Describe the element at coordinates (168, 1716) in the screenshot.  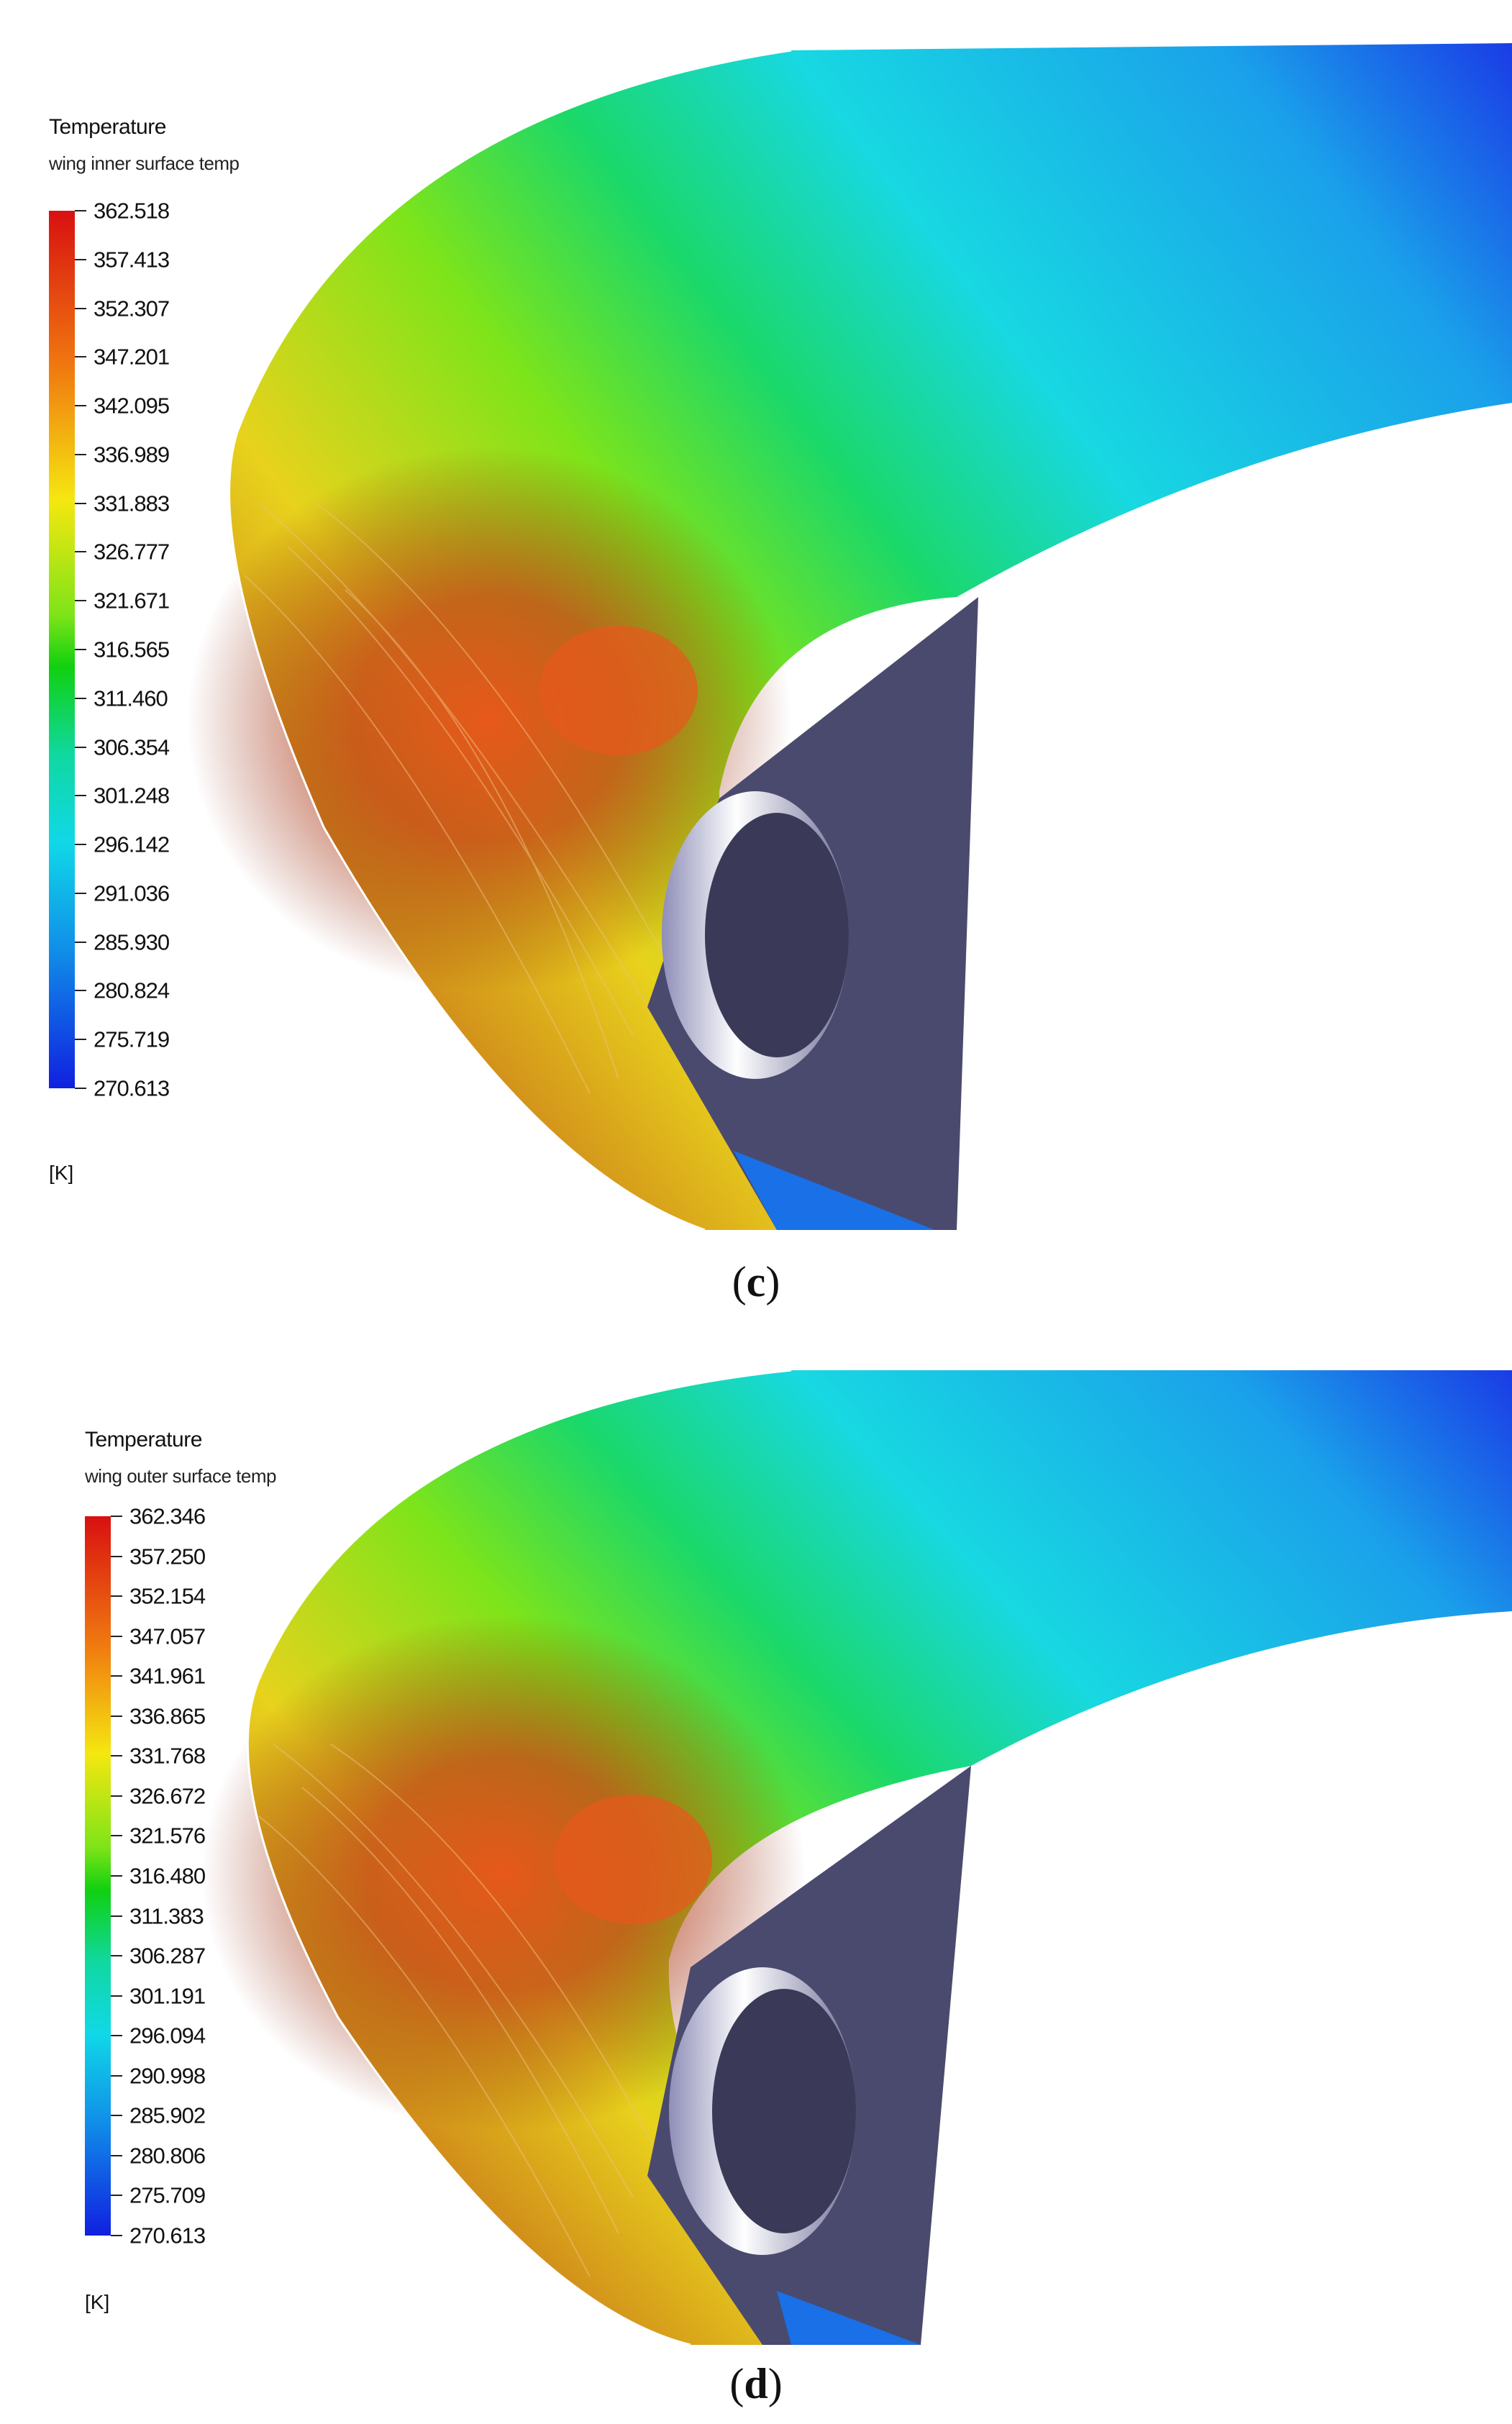
I see `colorbar-tick-label: 336.865` at that location.